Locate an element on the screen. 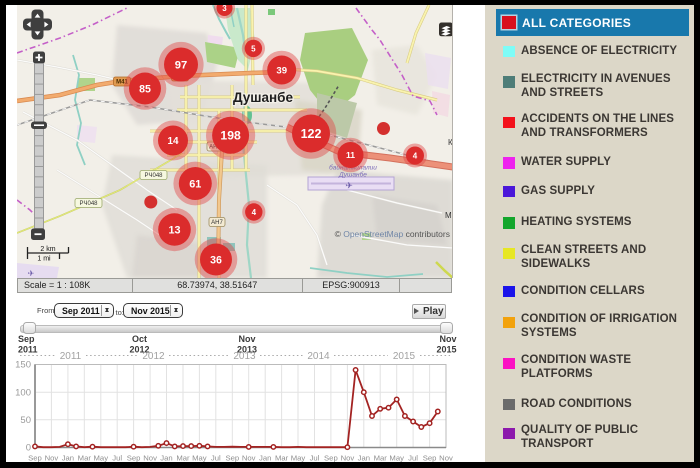  svg-text: 2 km is located at coordinates (47, 249).